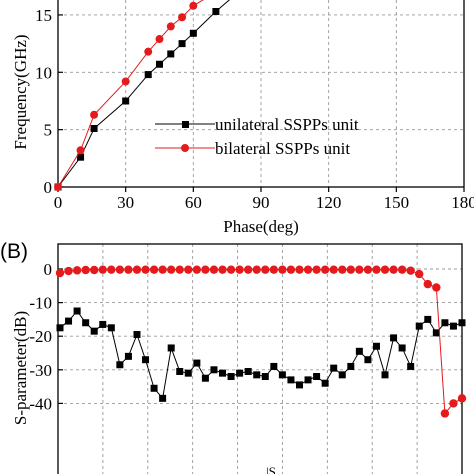 This screenshot has width=474, height=474. What do you see at coordinates (185, 124) in the screenshot?
I see `legend-unilateral-marker` at bounding box center [185, 124].